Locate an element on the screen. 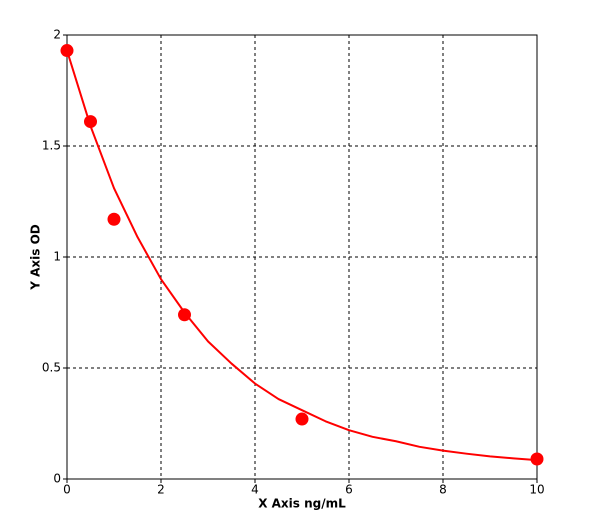 The width and height of the screenshot is (600, 521). y-tick-label: 1.5 is located at coordinates (51, 146).